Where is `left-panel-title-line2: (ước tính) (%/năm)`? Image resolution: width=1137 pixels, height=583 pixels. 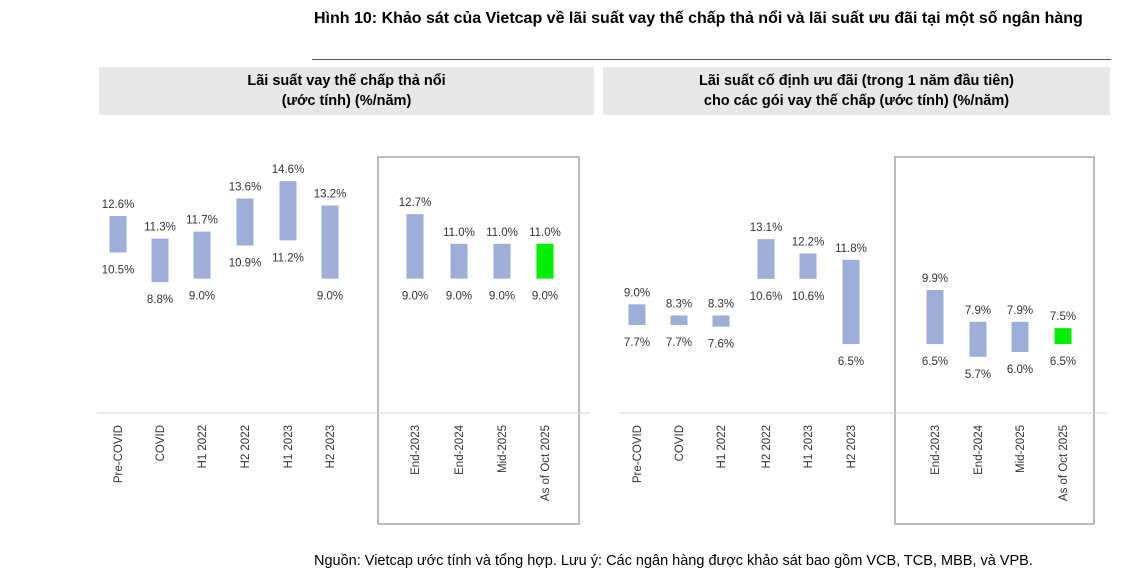
left-panel-title-line2: (ước tính) (%/năm) is located at coordinates (346, 101).